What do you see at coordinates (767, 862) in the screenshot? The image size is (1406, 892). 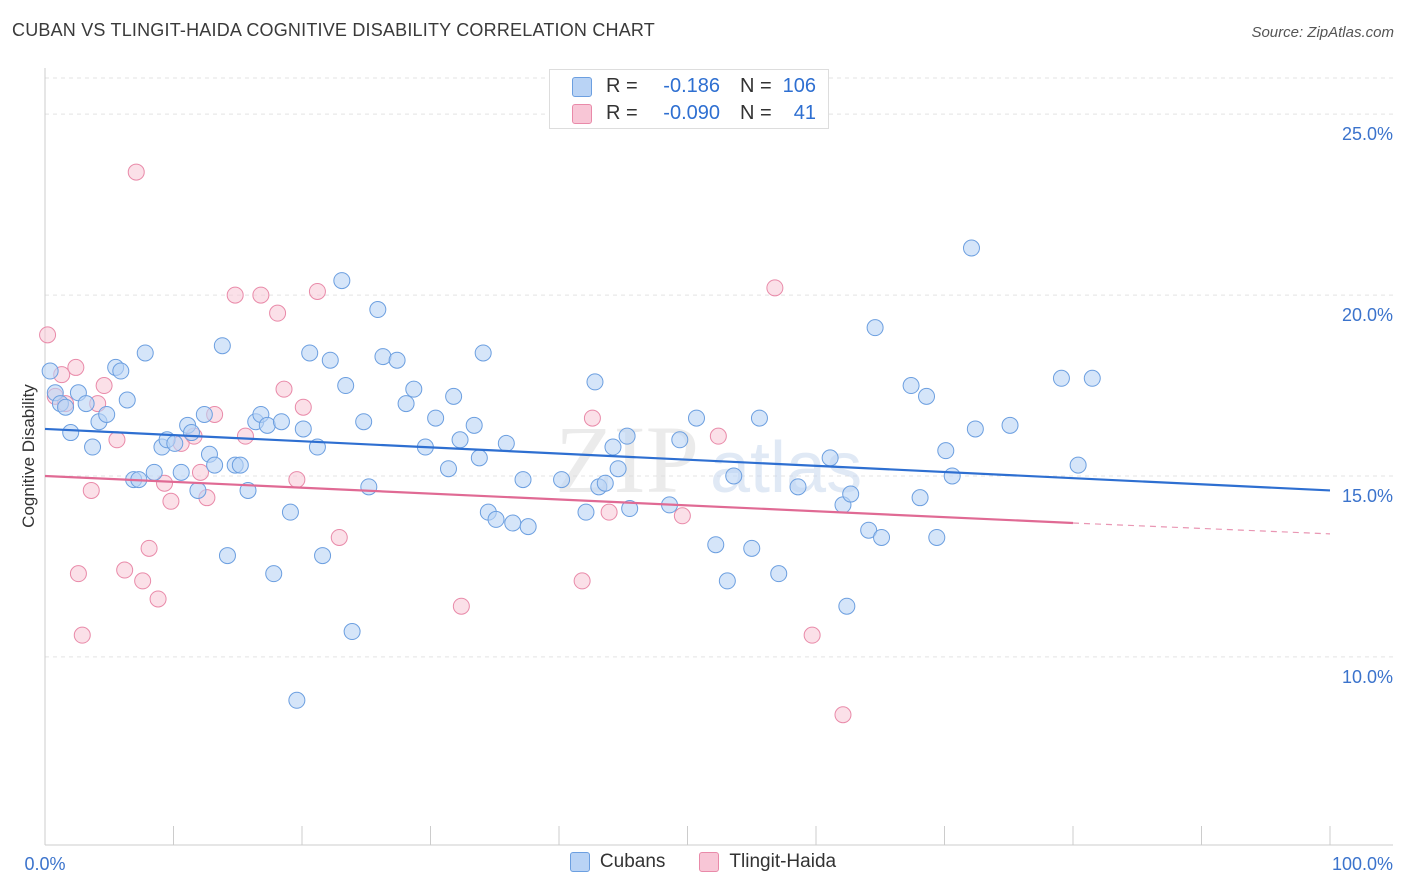 I see `legend-item-tlingit-haida: Tlingit-Haida` at bounding box center [767, 862].